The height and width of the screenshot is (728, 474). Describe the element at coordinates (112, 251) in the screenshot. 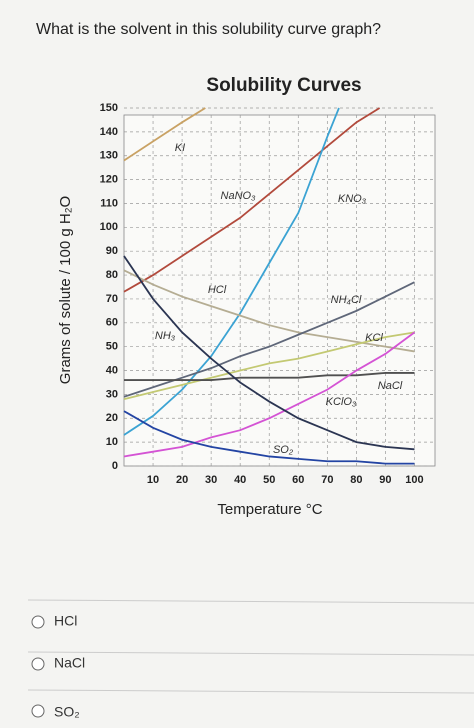

I see `y-tick-label: 90` at that location.